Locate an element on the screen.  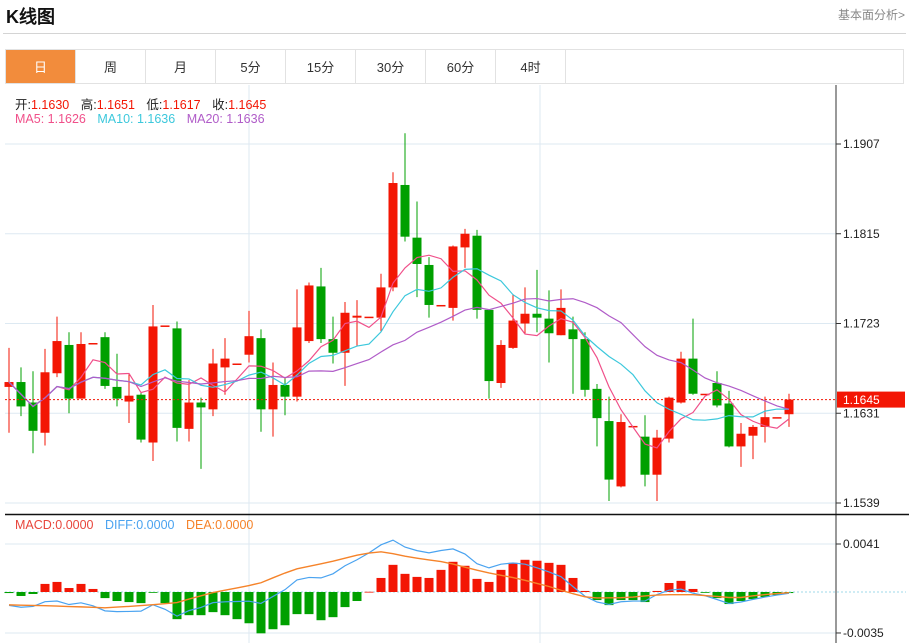
period-tabs: 日 周 月 5分 15分 30分 60分 4时 is located at coordinates (454, 66).